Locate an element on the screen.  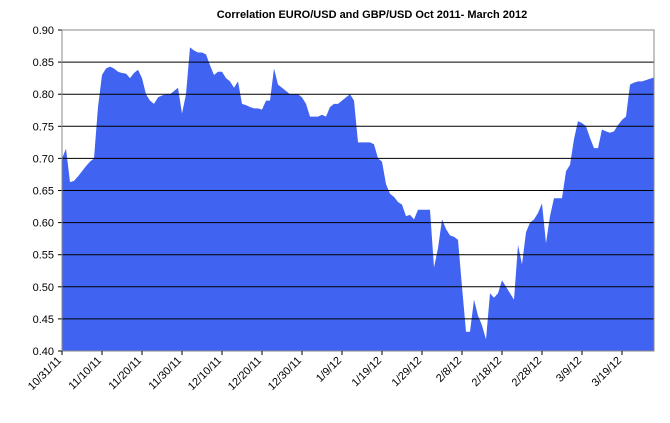
x-tick-label: 2/18/12 is located at coordinates (487, 372).